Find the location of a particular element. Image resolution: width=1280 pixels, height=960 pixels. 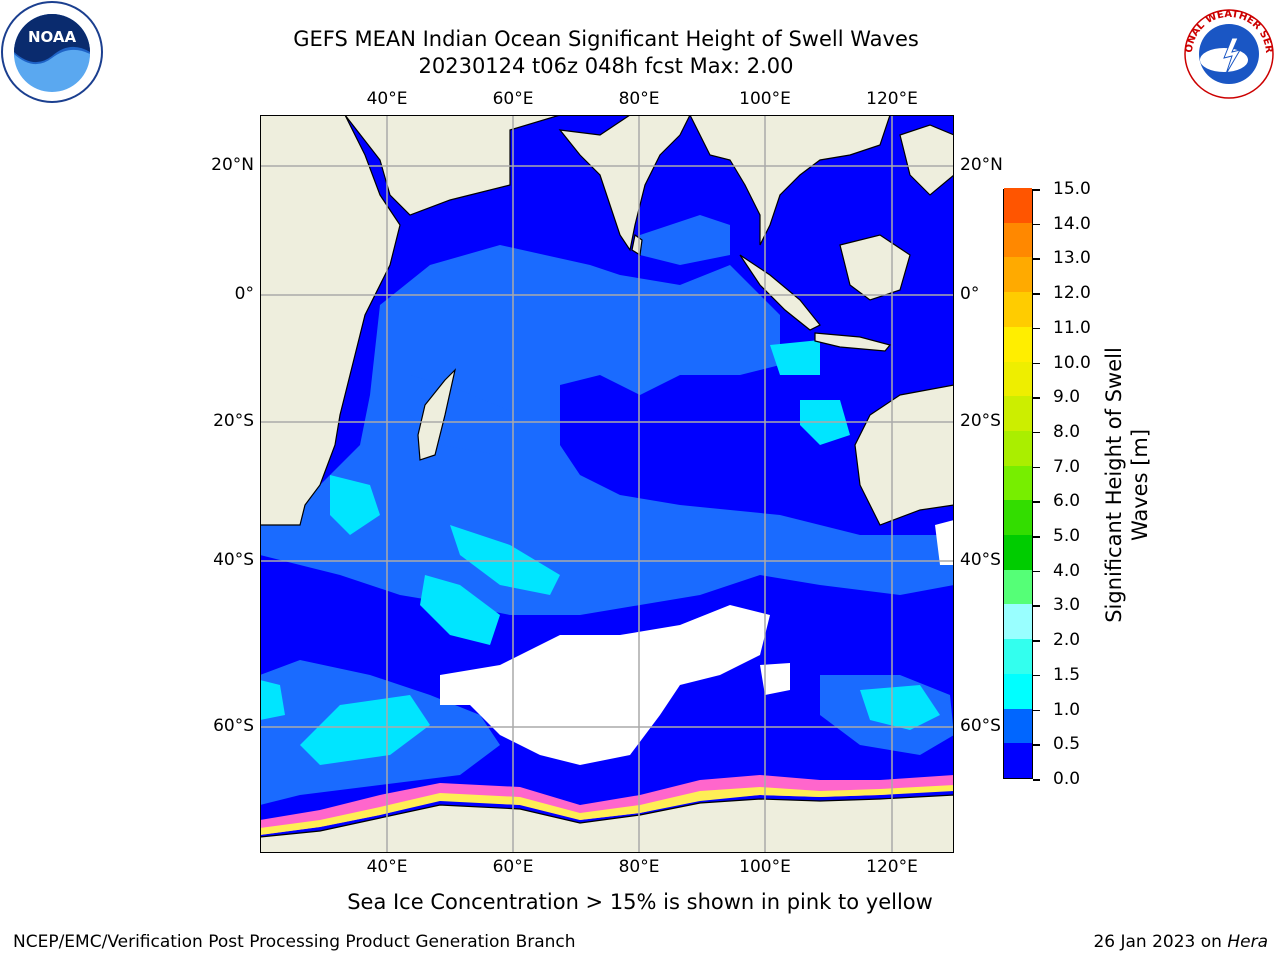

colorbar-tick-label: 9.0 is located at coordinates (1067, 397).